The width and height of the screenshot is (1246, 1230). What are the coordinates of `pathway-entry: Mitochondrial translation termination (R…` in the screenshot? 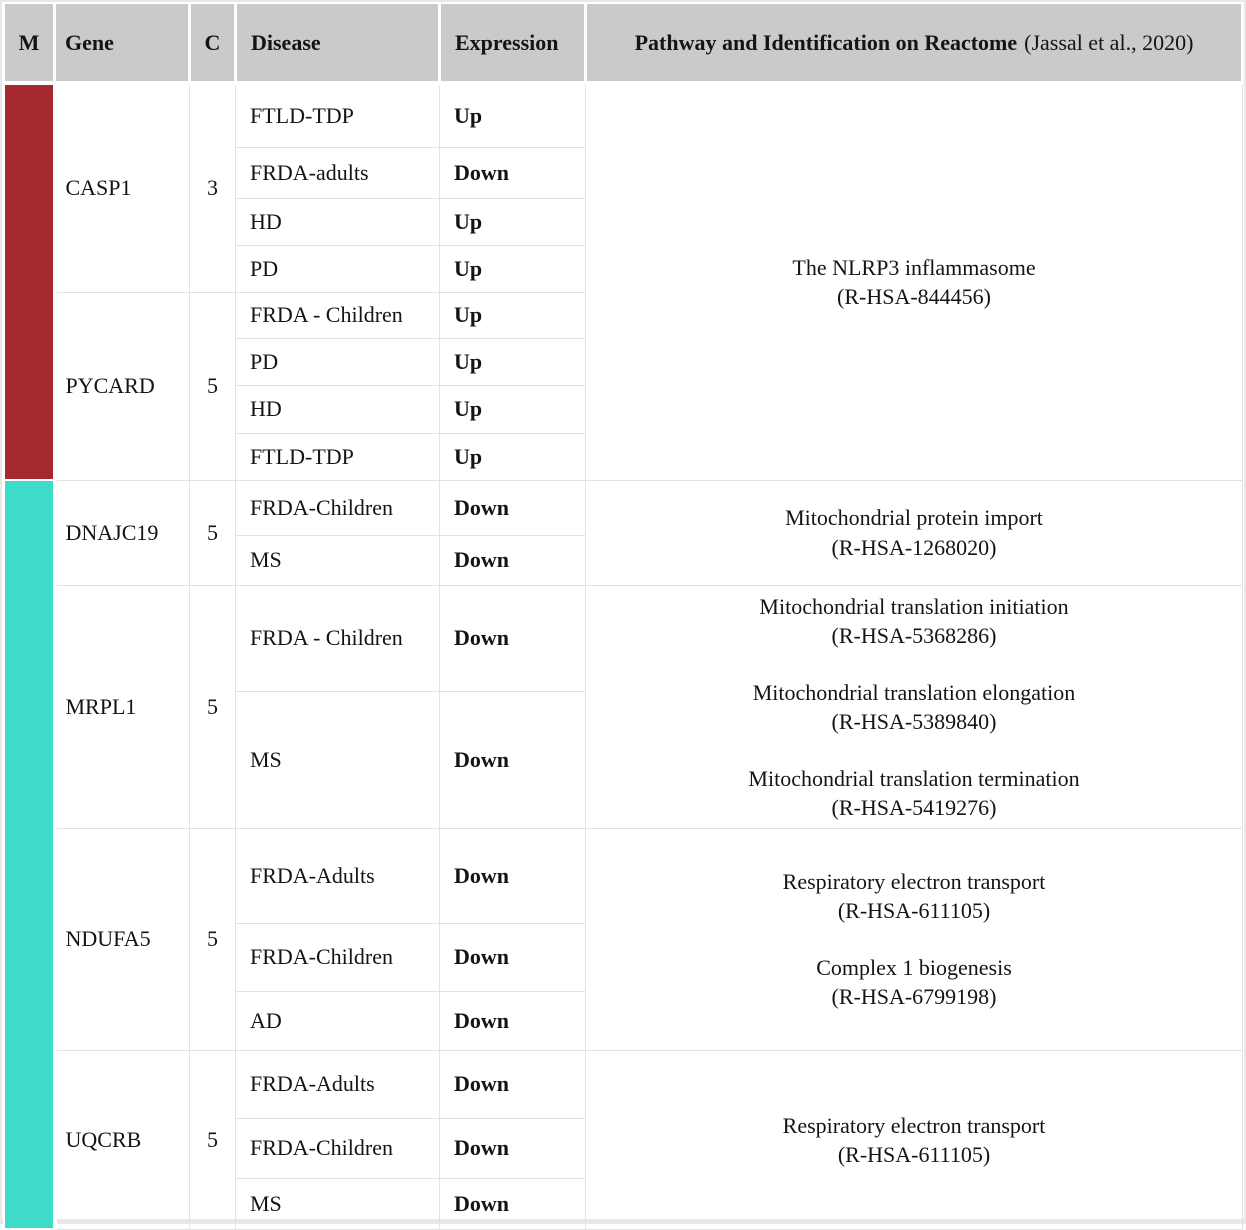 It's located at (914, 793).